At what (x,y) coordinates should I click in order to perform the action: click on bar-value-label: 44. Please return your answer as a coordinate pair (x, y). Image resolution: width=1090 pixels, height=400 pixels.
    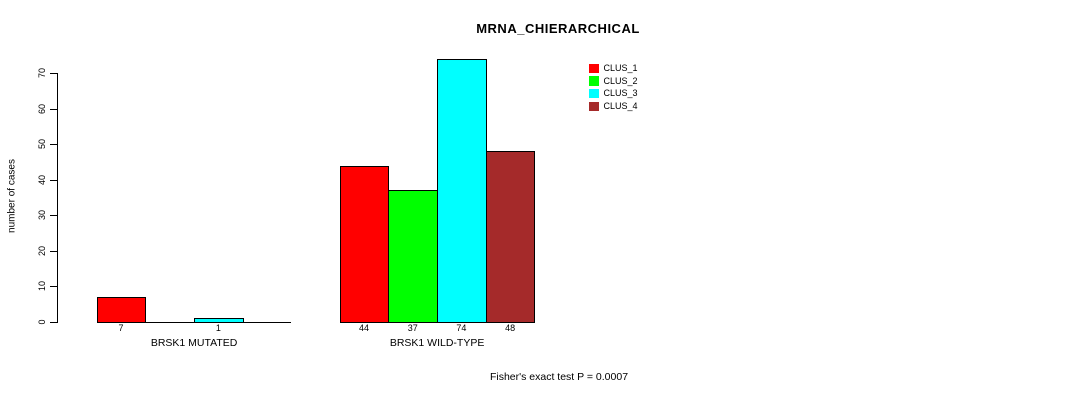
    Looking at the image, I should click on (364, 328).